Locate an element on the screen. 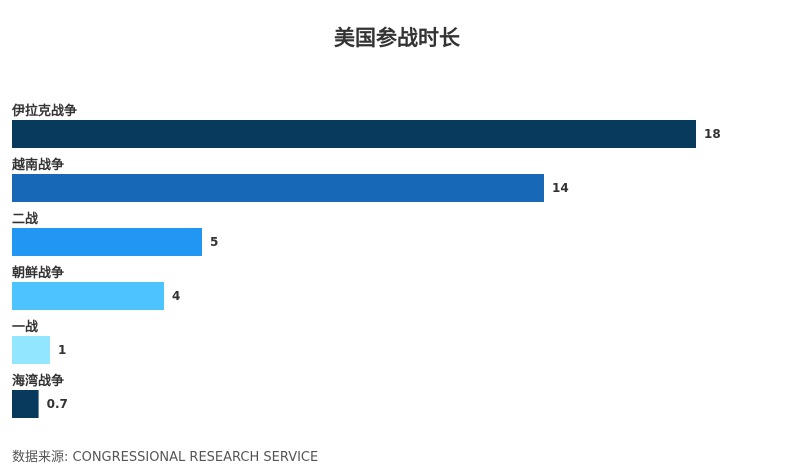 This screenshot has width=795, height=474. category-label: 一战 is located at coordinates (25, 327).